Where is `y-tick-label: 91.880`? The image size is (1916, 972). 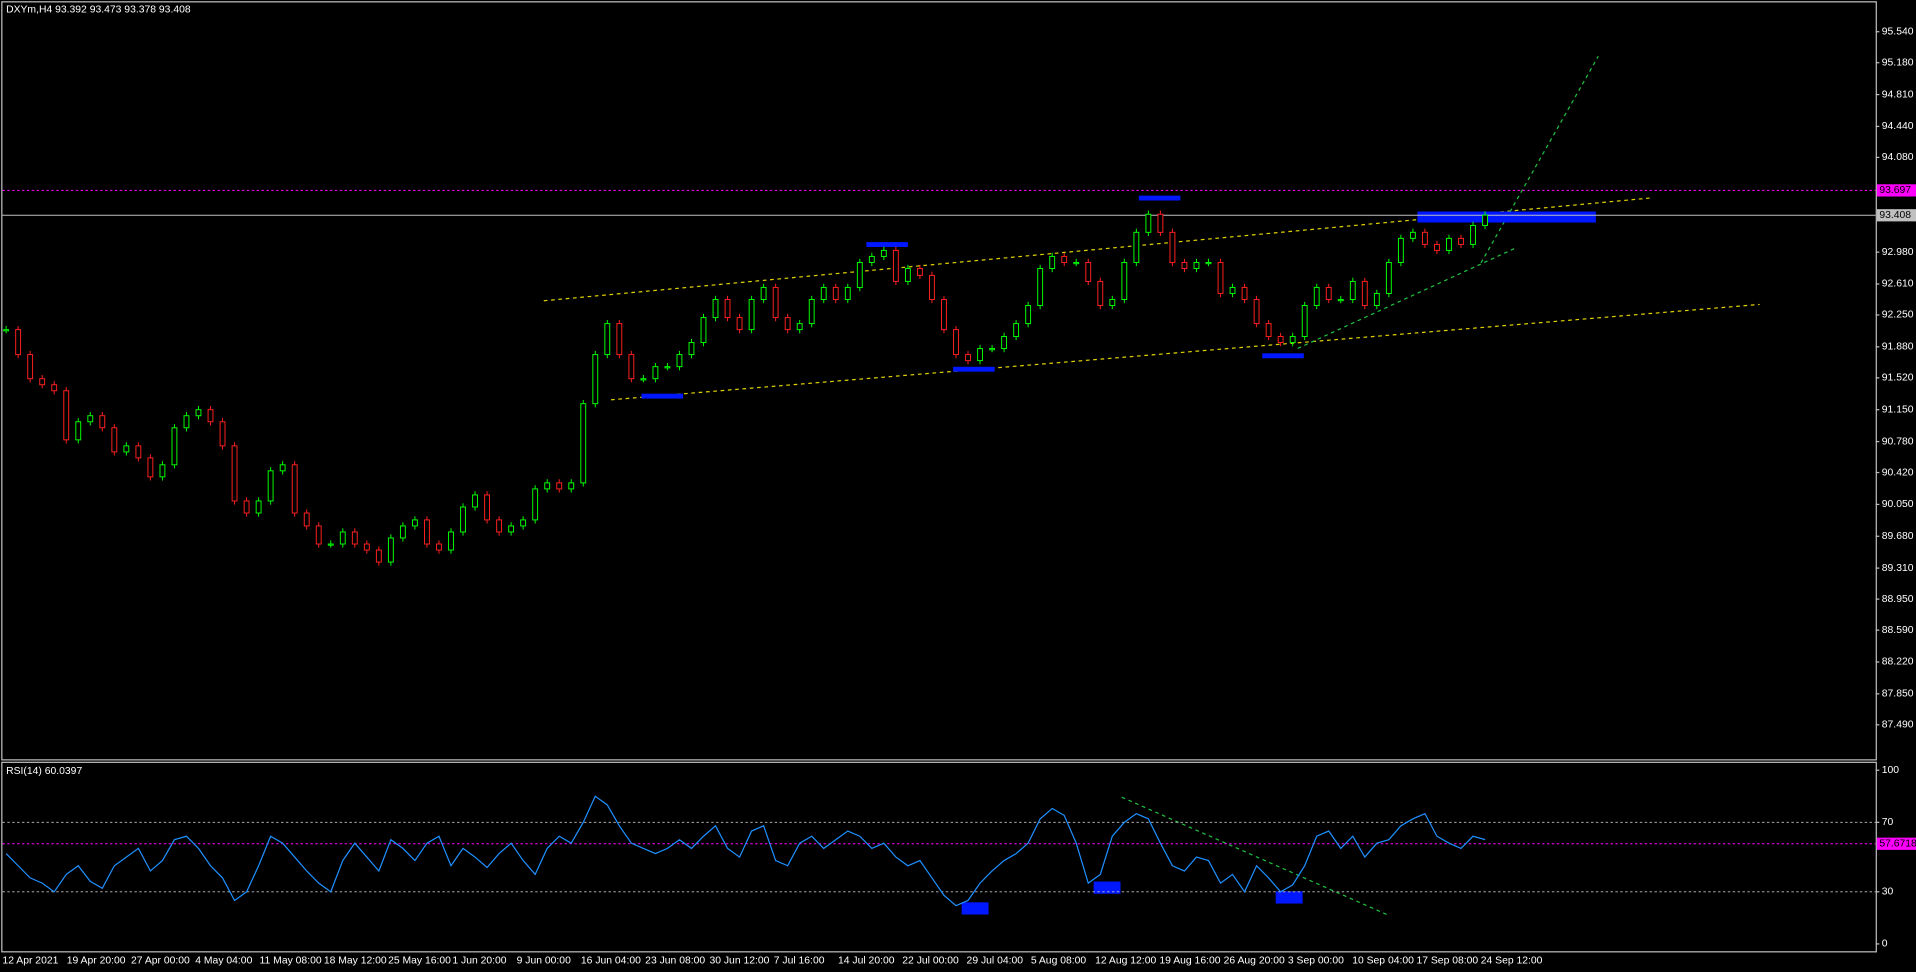 y-tick-label: 91.880 is located at coordinates (1898, 347).